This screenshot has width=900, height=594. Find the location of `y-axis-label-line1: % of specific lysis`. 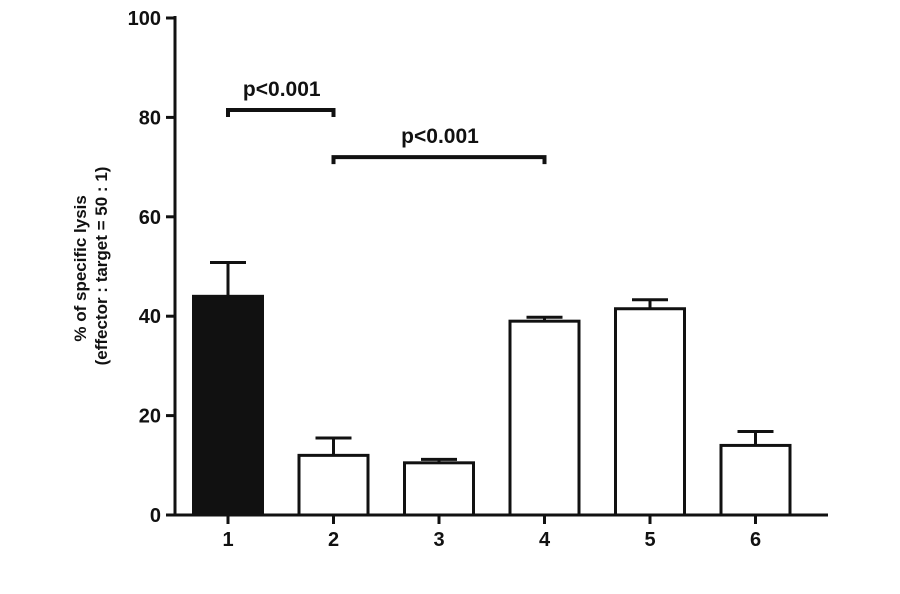

y-axis-label-line1: % of specific lysis is located at coordinates (80, 268).